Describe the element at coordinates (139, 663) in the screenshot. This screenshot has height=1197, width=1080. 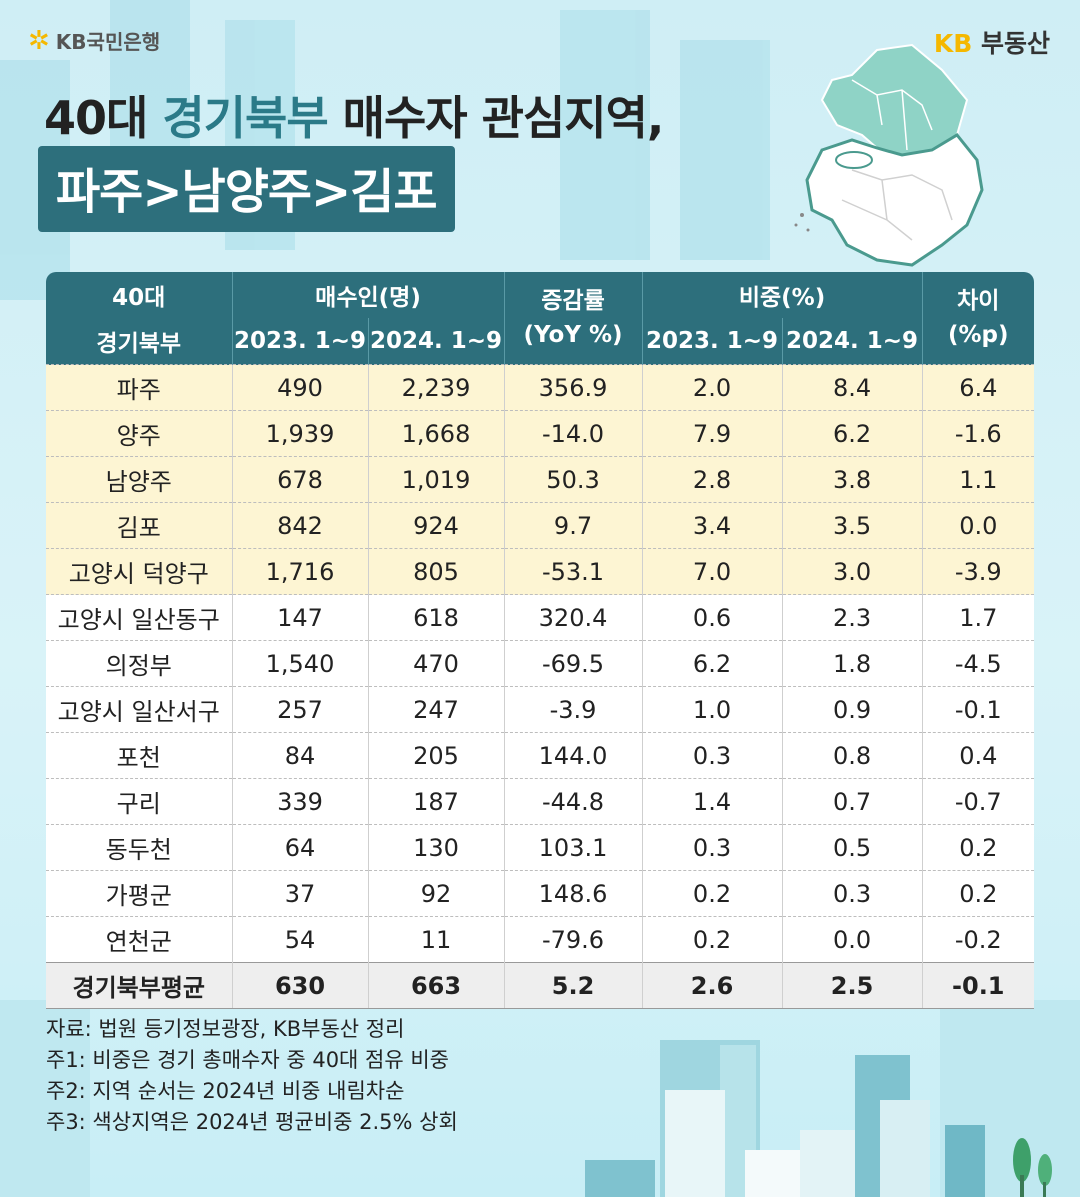
I see `cell-region: 의정부` at that location.